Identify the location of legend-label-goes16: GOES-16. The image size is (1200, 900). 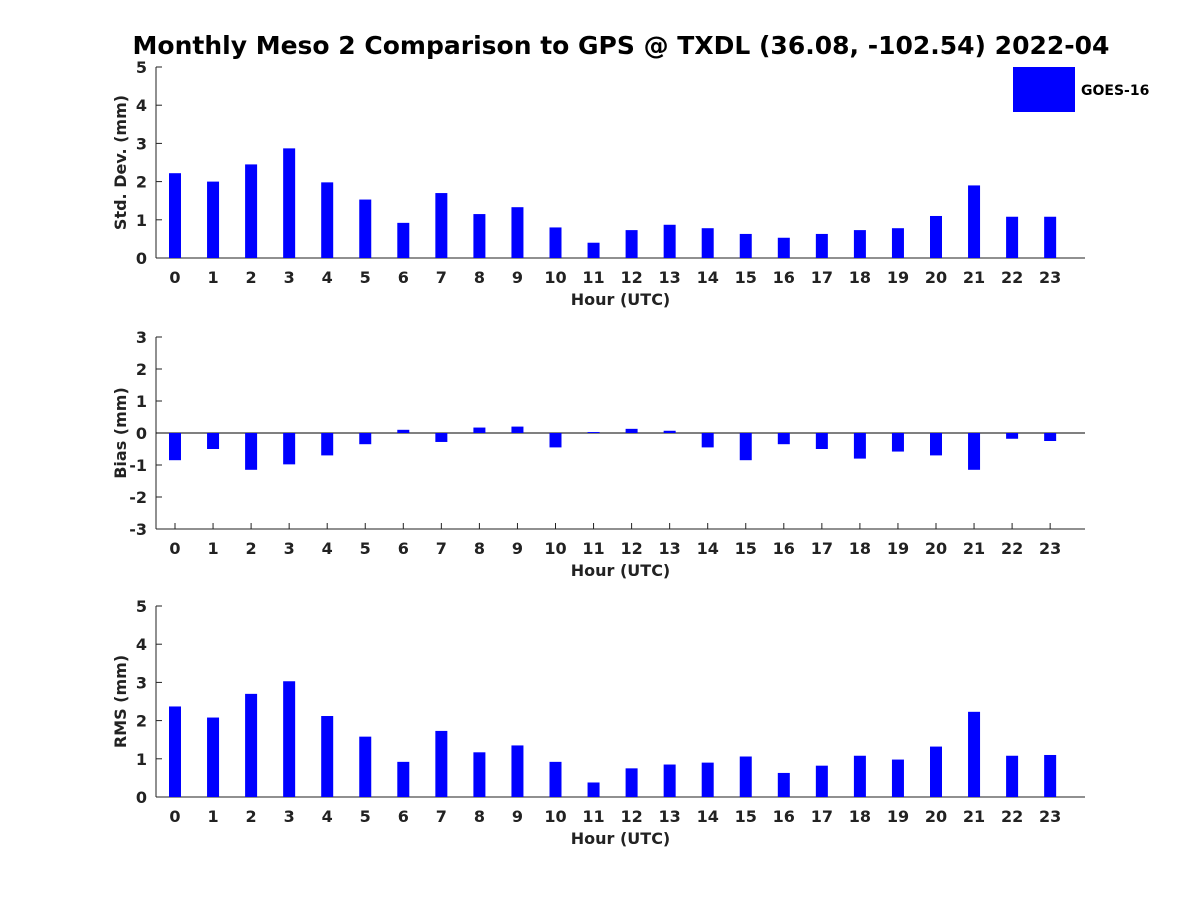
(1115, 91).